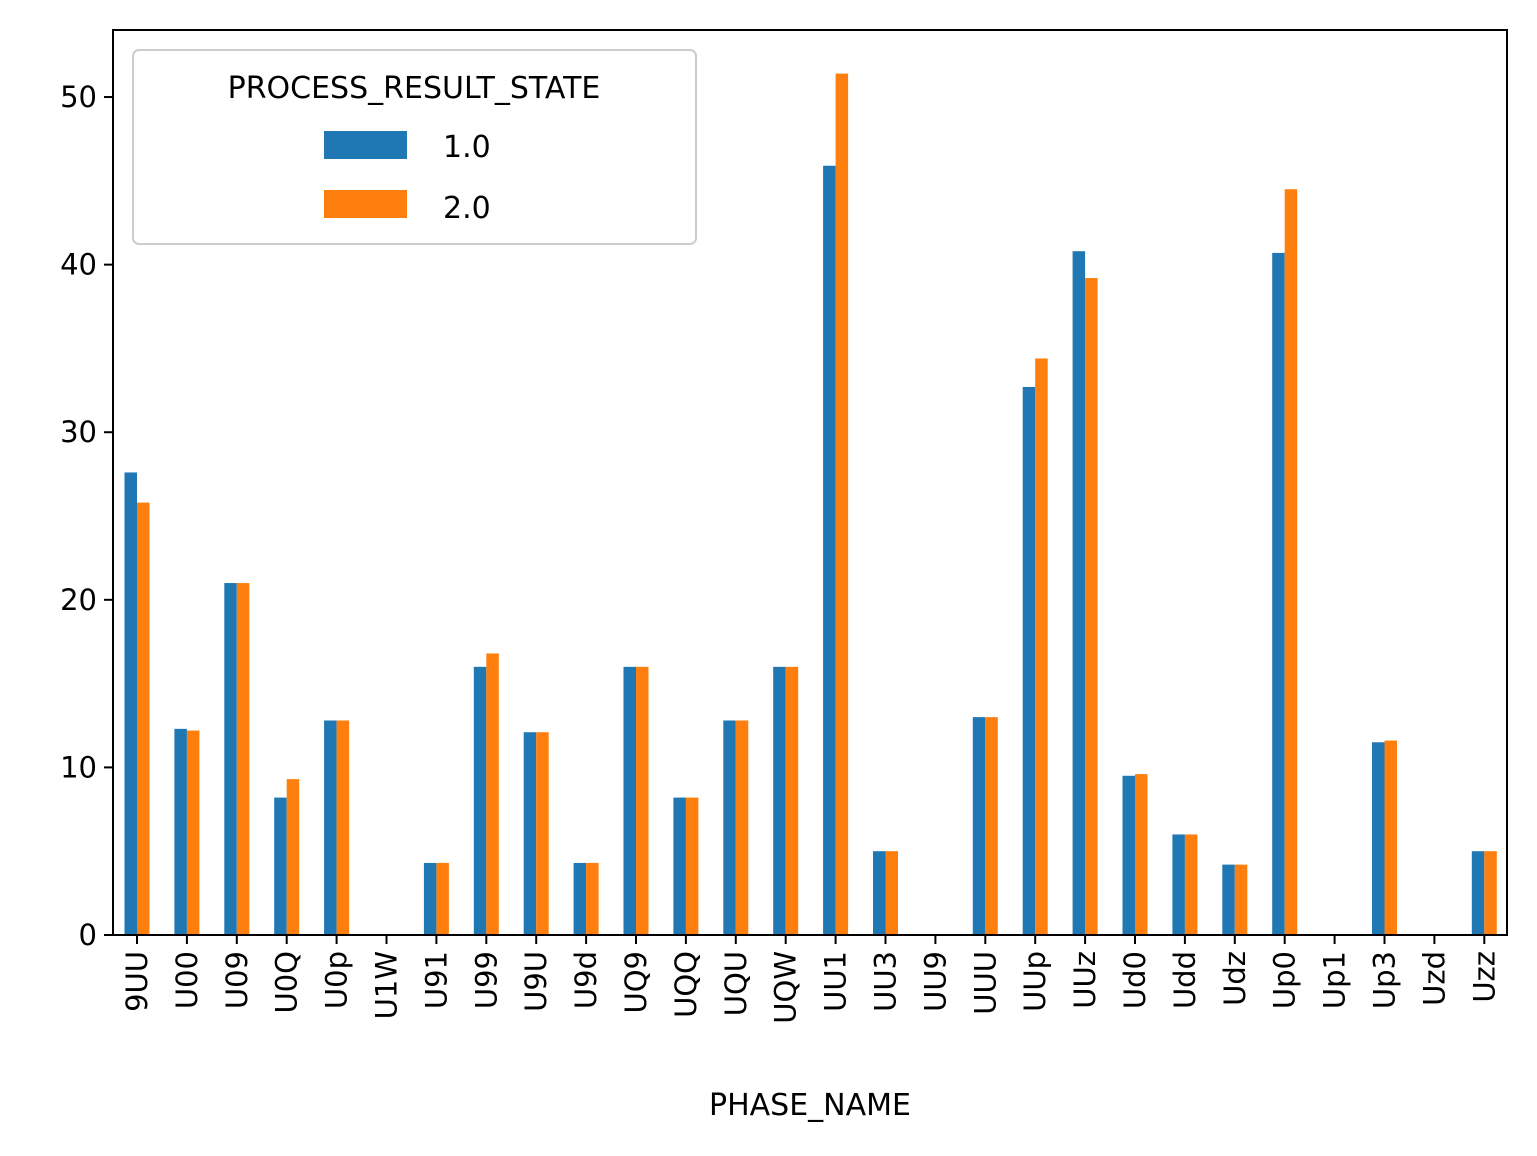 The width and height of the screenshot is (1537, 1156). Describe the element at coordinates (187, 980) in the screenshot. I see `x-tick-label-U00: U00` at that location.